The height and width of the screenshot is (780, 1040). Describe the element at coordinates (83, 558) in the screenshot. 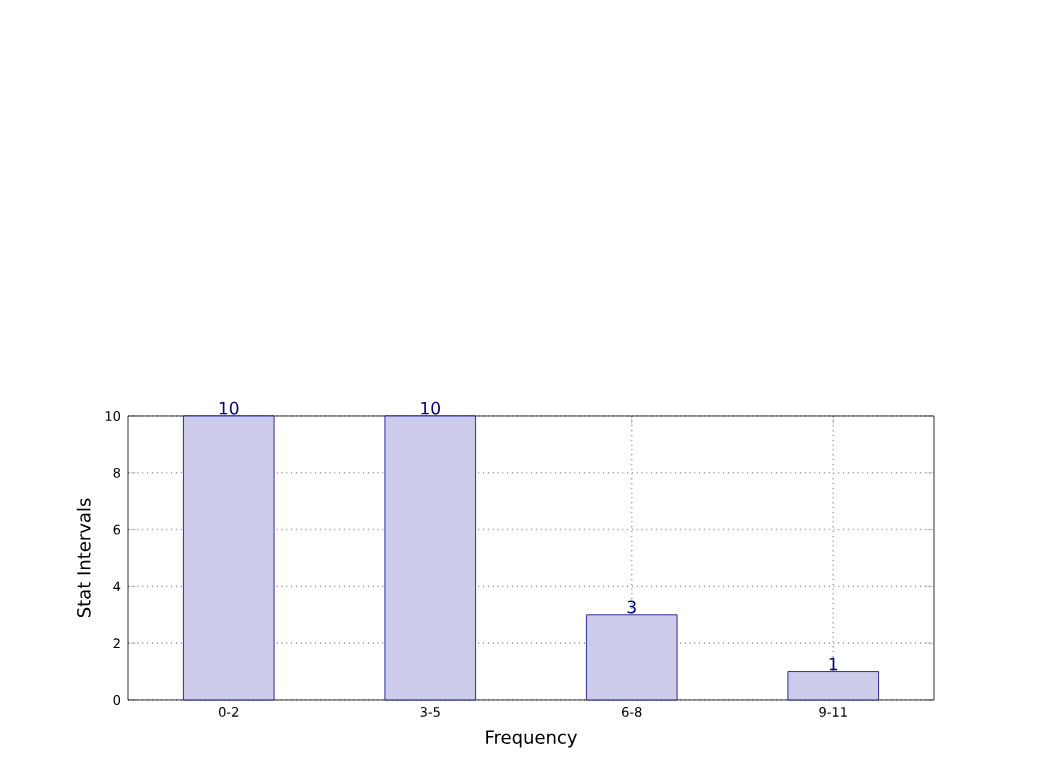

I see `y-axis-title: Stat Intervals` at that location.